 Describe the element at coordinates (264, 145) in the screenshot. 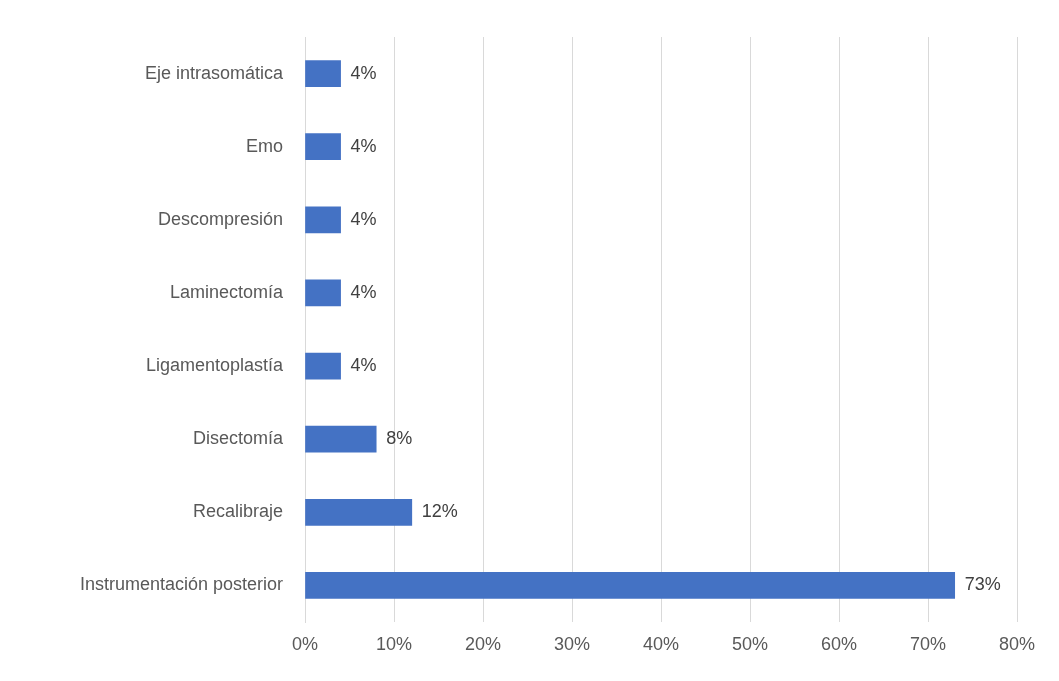

I see `y-tick-label: Emo` at that location.